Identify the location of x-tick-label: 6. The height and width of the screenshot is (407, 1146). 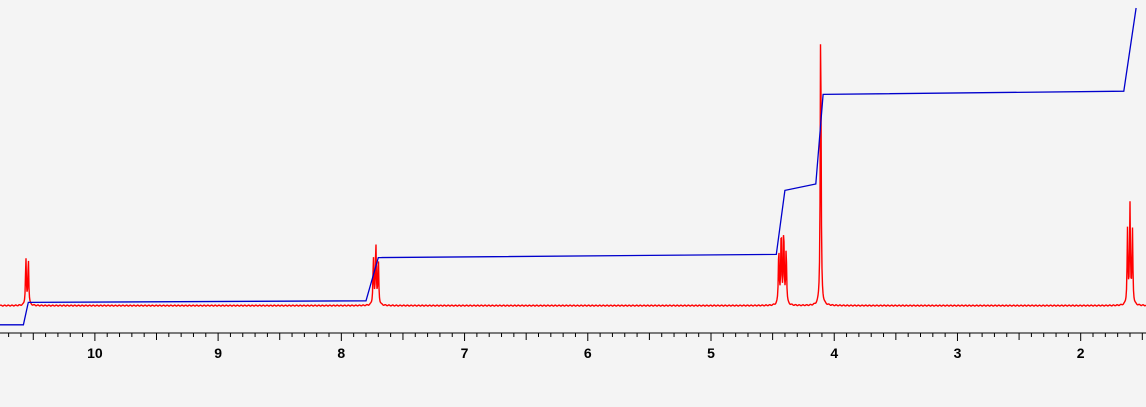
(588, 353).